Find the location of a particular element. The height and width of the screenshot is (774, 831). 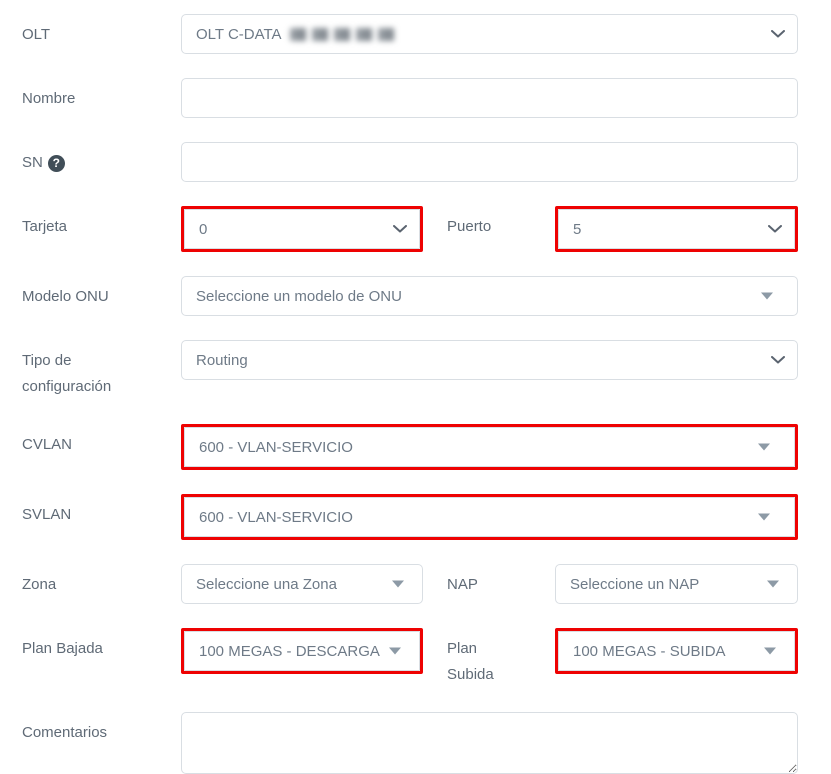

tipo-configuracion-select-value: Routing is located at coordinates (222, 360).